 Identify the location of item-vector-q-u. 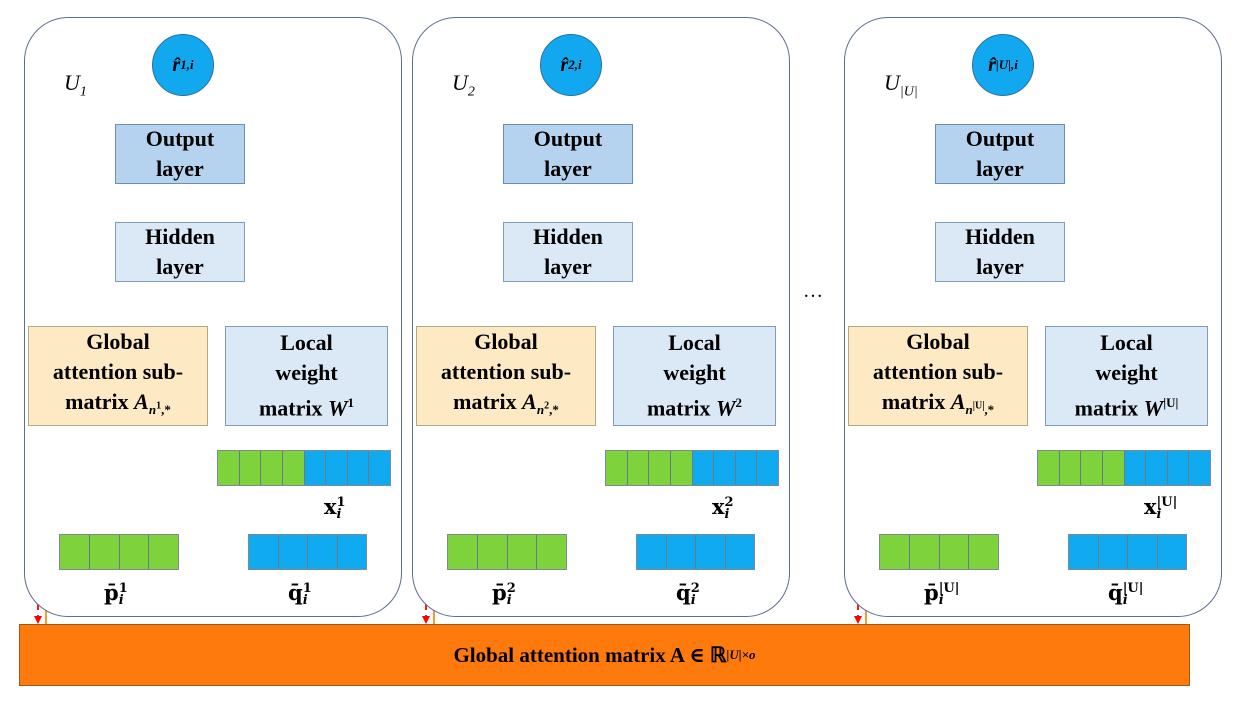
(1127, 552).